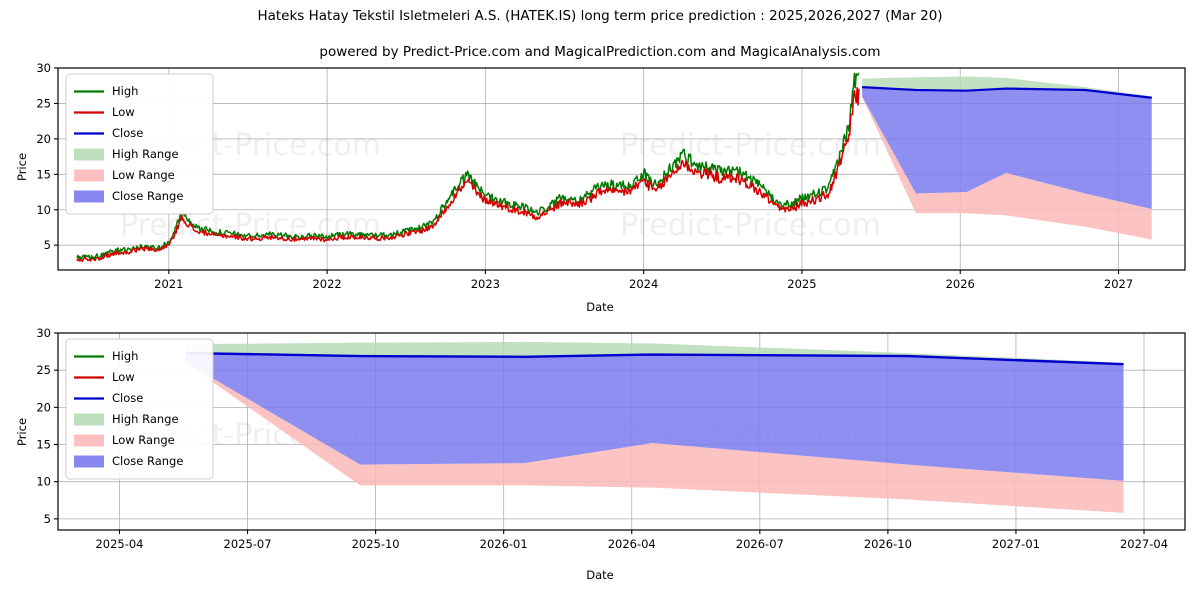 The width and height of the screenshot is (1200, 600). What do you see at coordinates (326, 284) in the screenshot?
I see `x-tick-label: 2022` at bounding box center [326, 284].